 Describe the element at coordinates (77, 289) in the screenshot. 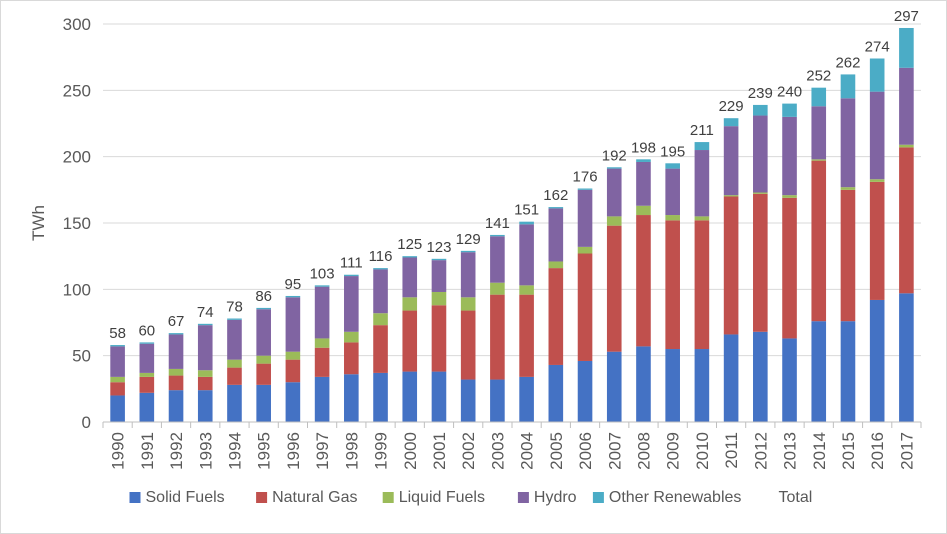

I see `y-tick-label: 100` at that location.